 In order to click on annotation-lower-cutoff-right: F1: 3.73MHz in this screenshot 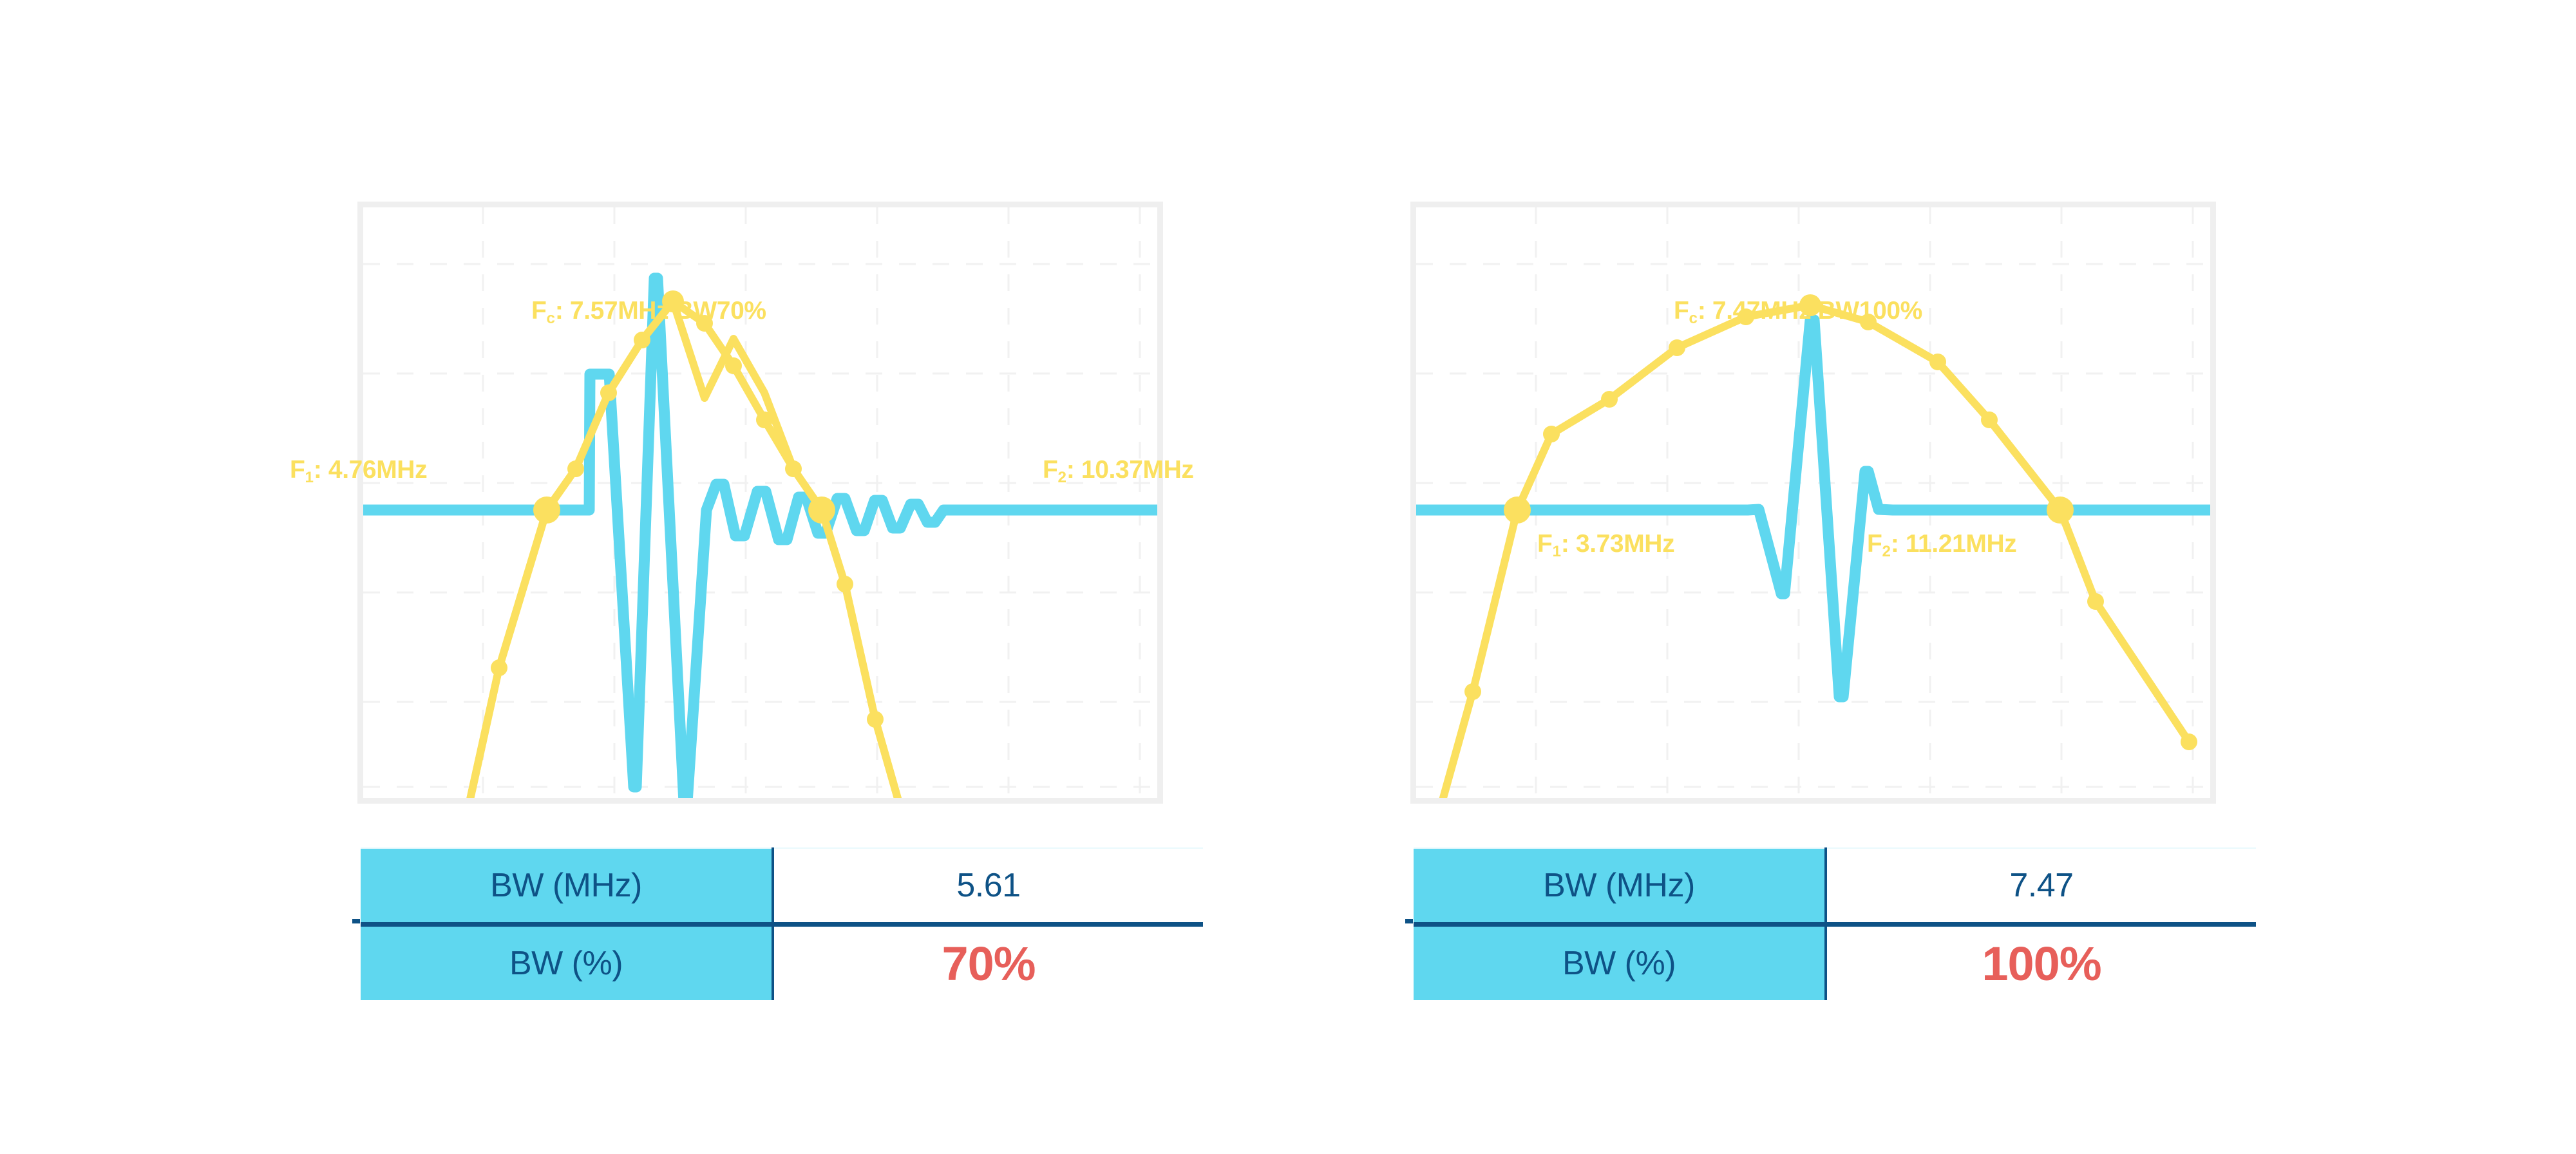, I will do `click(1606, 545)`.